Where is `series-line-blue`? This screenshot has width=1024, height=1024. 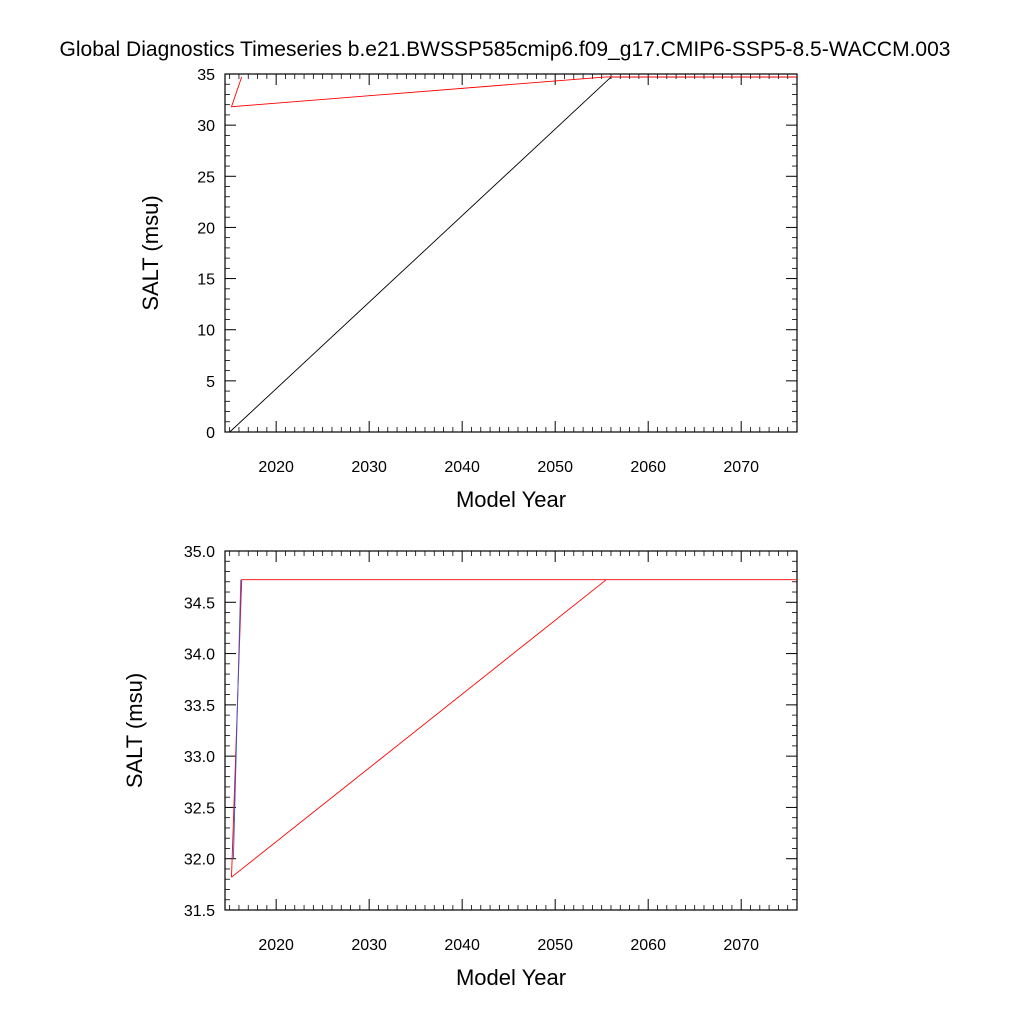
series-line-blue is located at coordinates (237, 719).